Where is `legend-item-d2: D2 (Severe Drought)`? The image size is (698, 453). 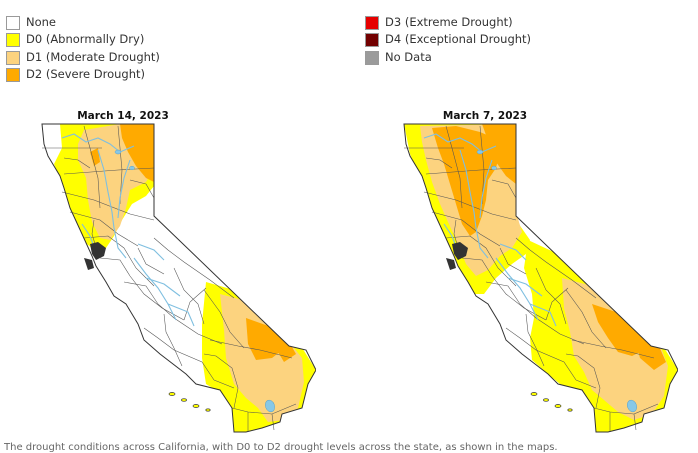 legend-item-d2: D2 (Severe Drought) is located at coordinates (83, 74).